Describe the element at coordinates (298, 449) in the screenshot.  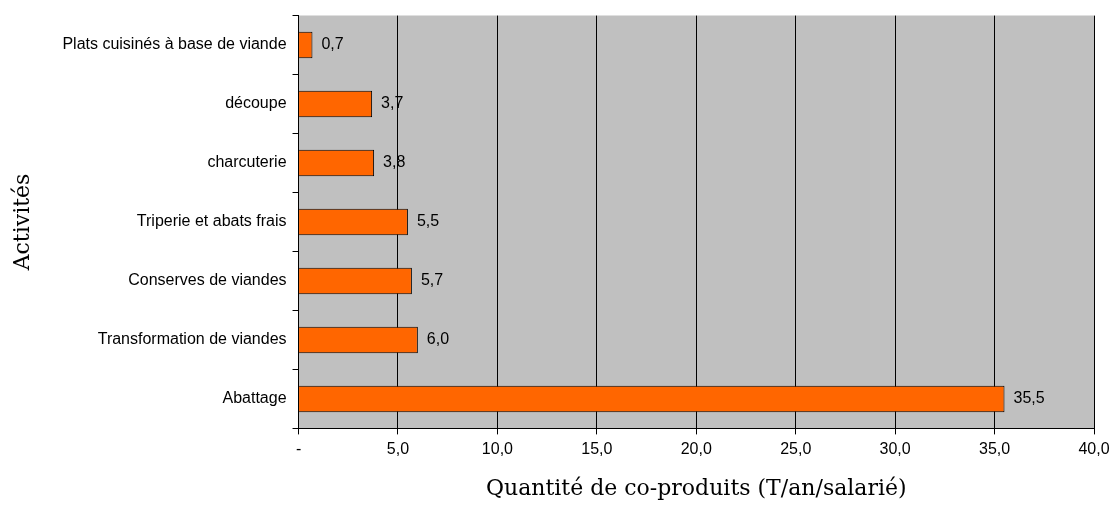
I see `x-tick-label: -` at that location.